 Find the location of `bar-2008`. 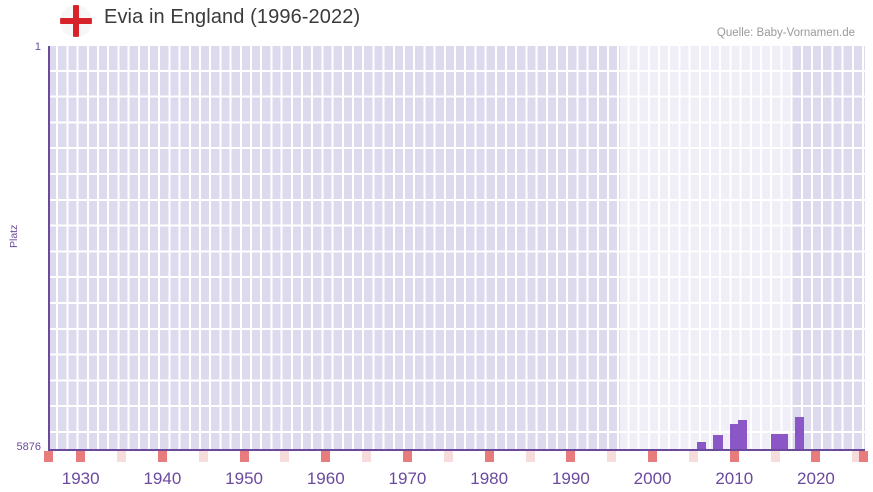

bar-2008 is located at coordinates (718, 442).